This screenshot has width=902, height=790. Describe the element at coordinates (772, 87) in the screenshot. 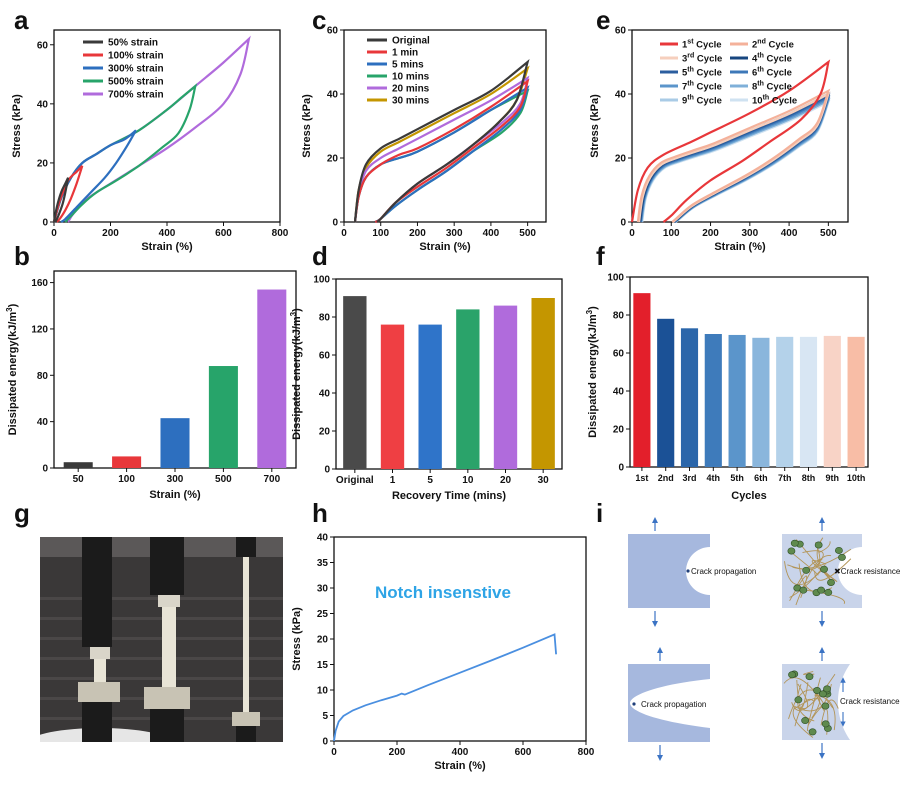

I see `legend-label: 8th Cycle` at that location.